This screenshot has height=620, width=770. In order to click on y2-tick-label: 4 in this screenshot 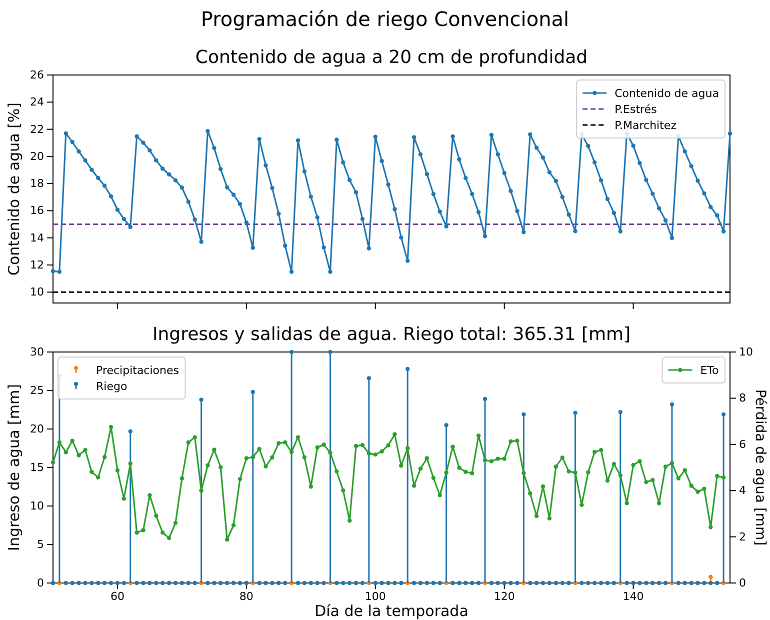, I will do `click(742, 491)`.